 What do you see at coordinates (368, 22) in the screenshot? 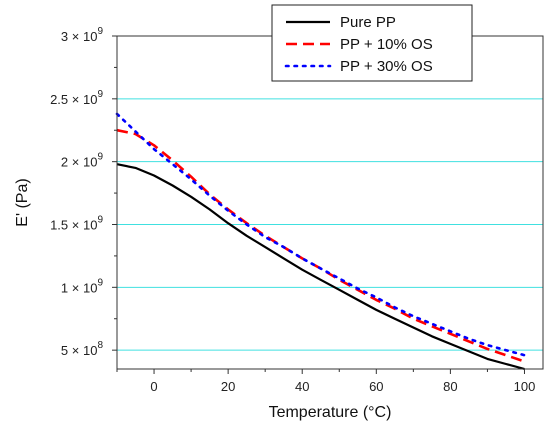
I see `legend-label: Pure PP` at bounding box center [368, 22].